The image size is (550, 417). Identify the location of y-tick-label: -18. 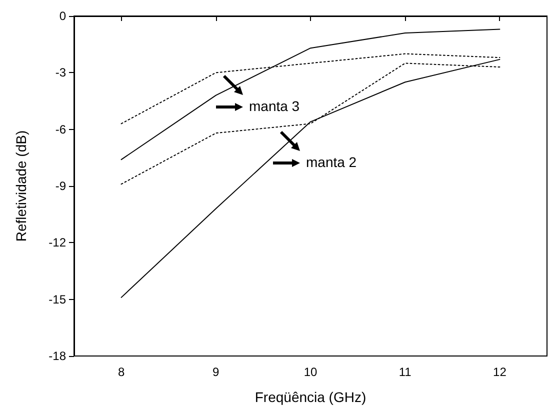
(57, 356).